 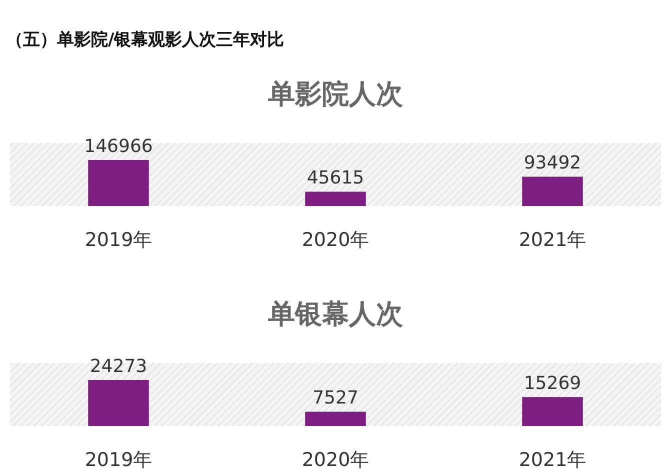 I want to click on text: （五）单影院/银幕观影人次三年对比, so click(x=145, y=40).